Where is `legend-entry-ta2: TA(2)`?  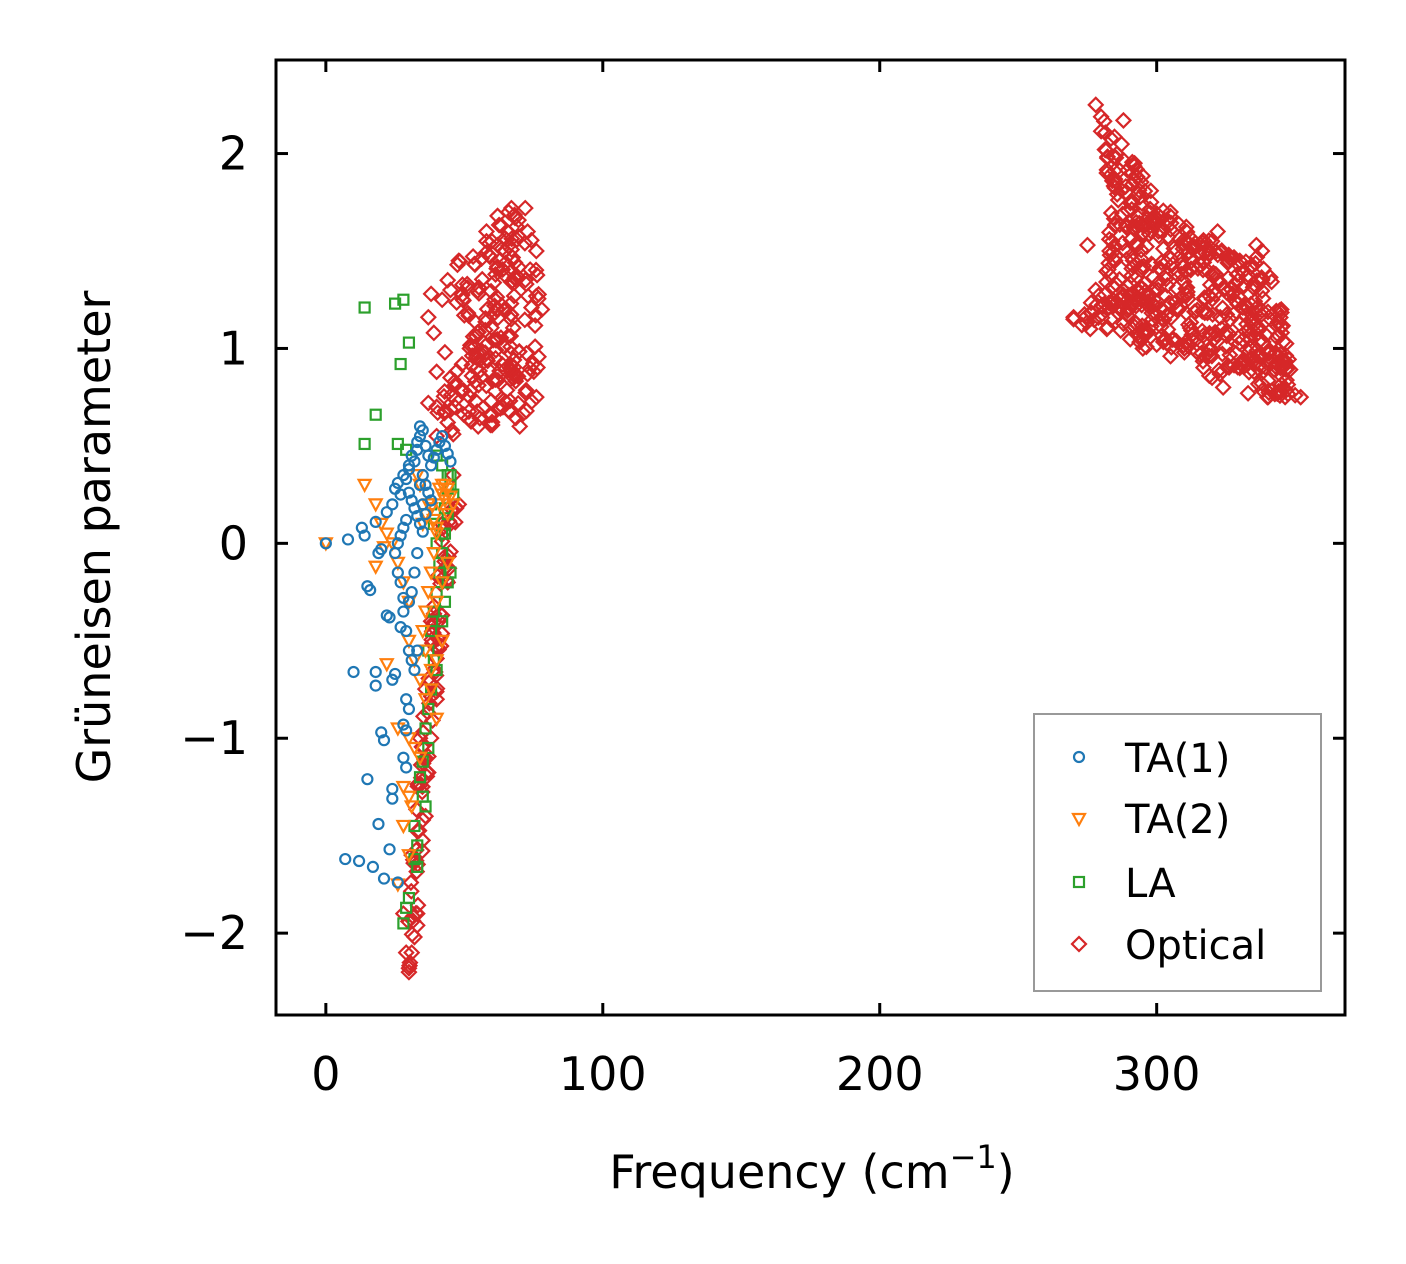 legend-entry-ta2: TA(2) is located at coordinates (1150, 820).